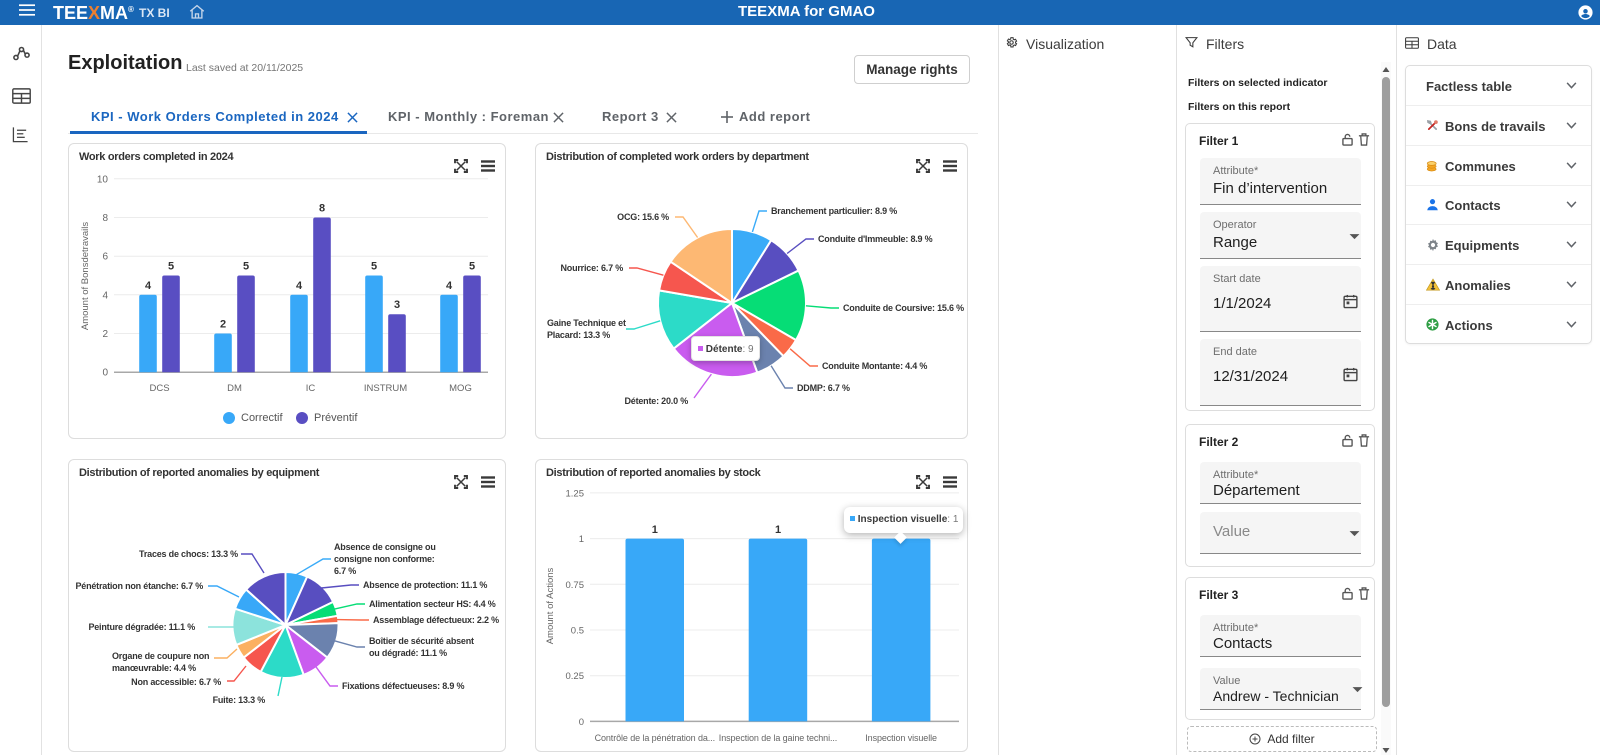  I want to click on svg-text: Amount of Actions, so click(550, 605).